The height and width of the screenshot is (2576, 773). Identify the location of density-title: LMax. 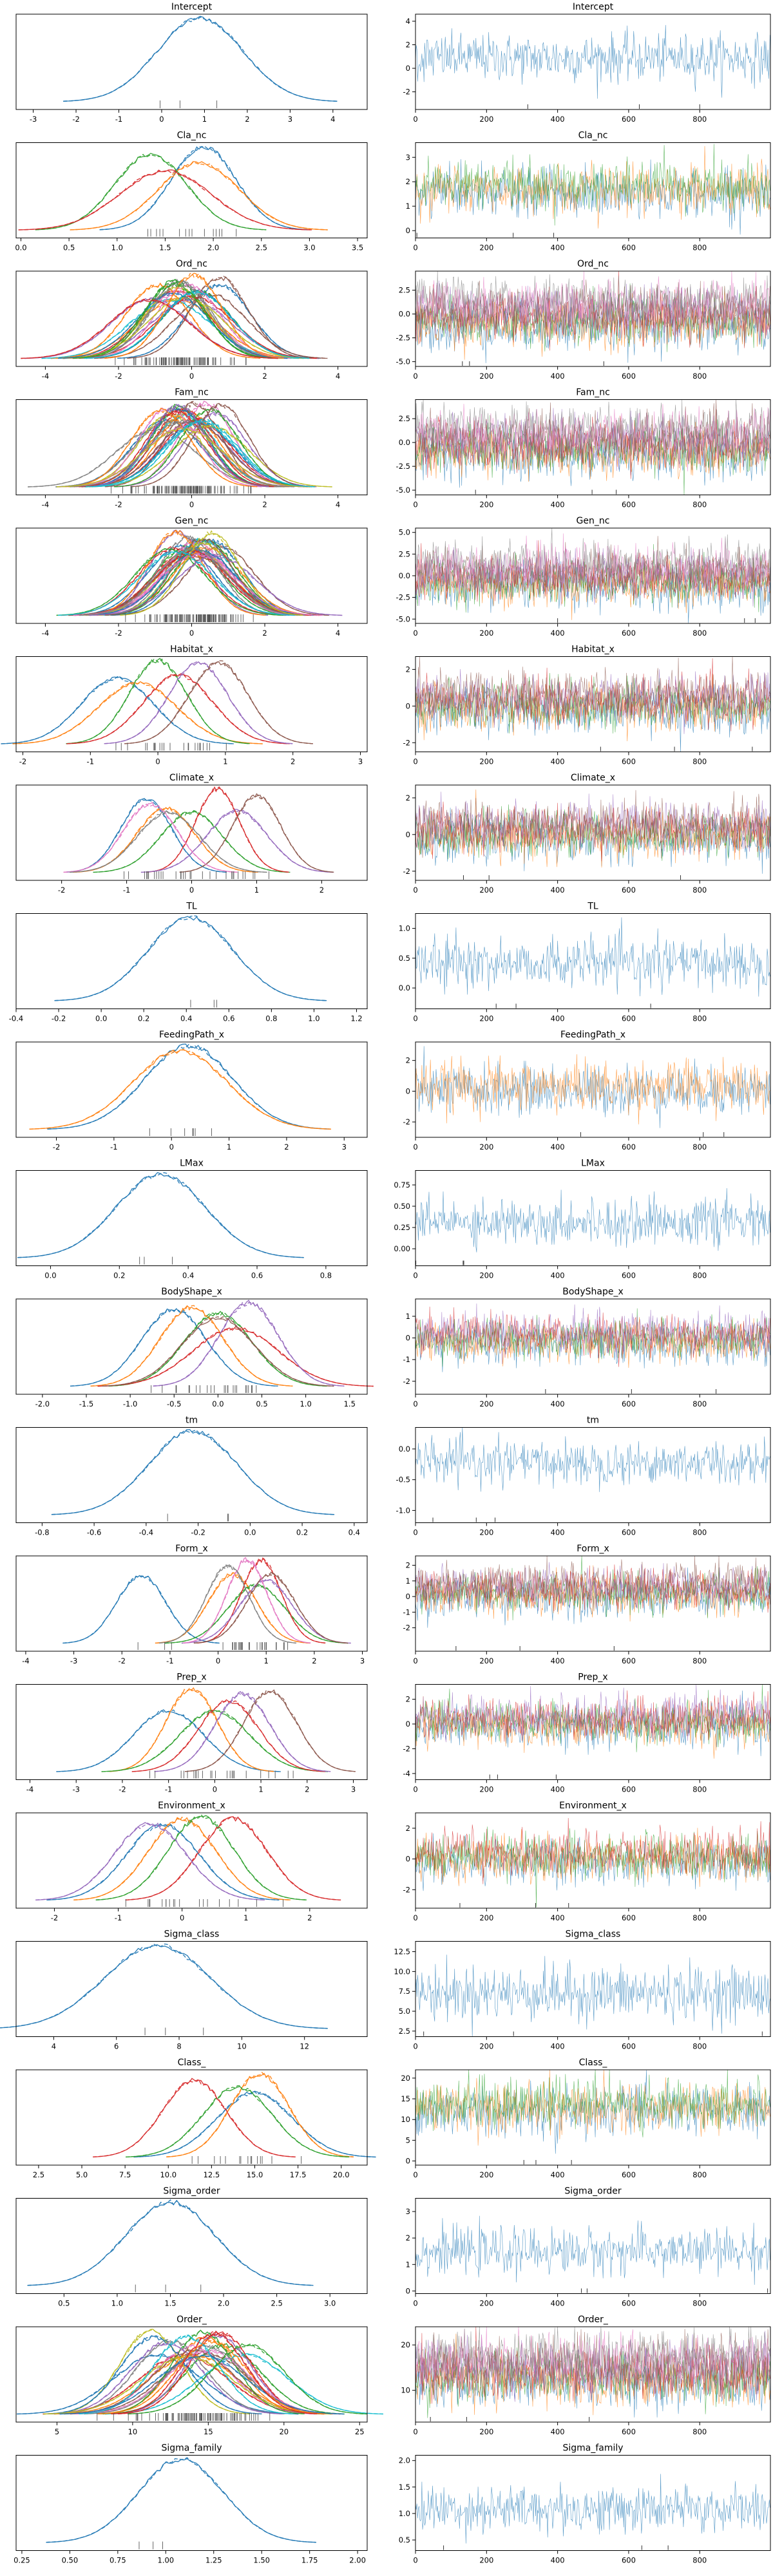
(192, 1164).